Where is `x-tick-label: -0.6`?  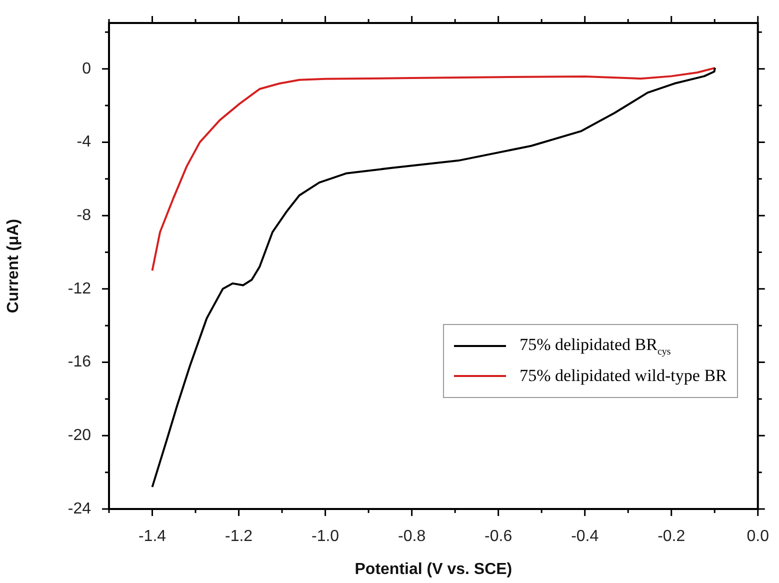
x-tick-label: -0.6 is located at coordinates (498, 537).